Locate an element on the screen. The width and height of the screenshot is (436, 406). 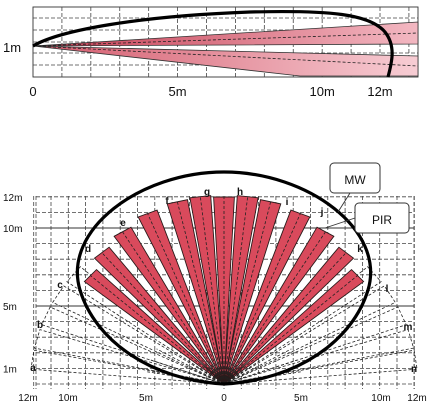
pir-callout: PIR is located at coordinates (367, 218).